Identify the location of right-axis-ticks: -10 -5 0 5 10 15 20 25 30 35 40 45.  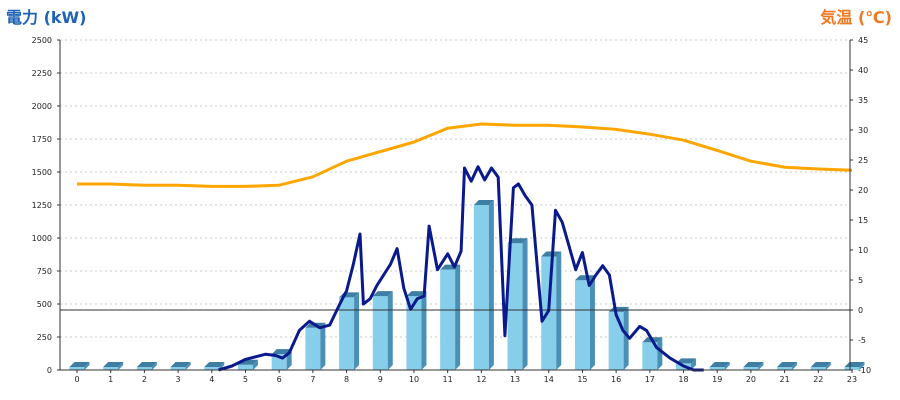
(860, 205).